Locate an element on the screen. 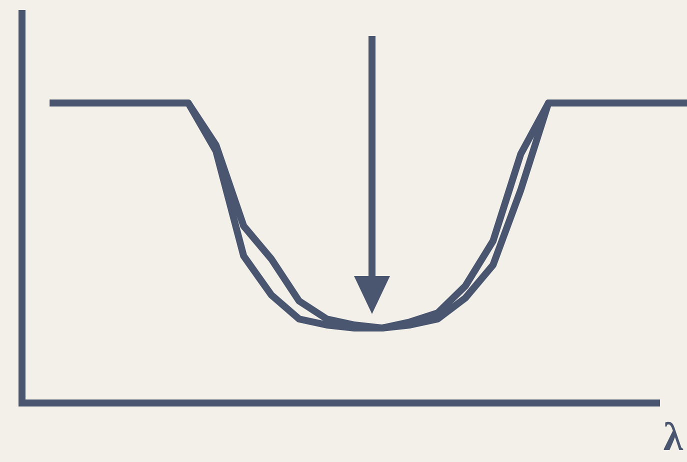 This screenshot has width=687, height=462. x-axis-title: λ is located at coordinates (673, 436).